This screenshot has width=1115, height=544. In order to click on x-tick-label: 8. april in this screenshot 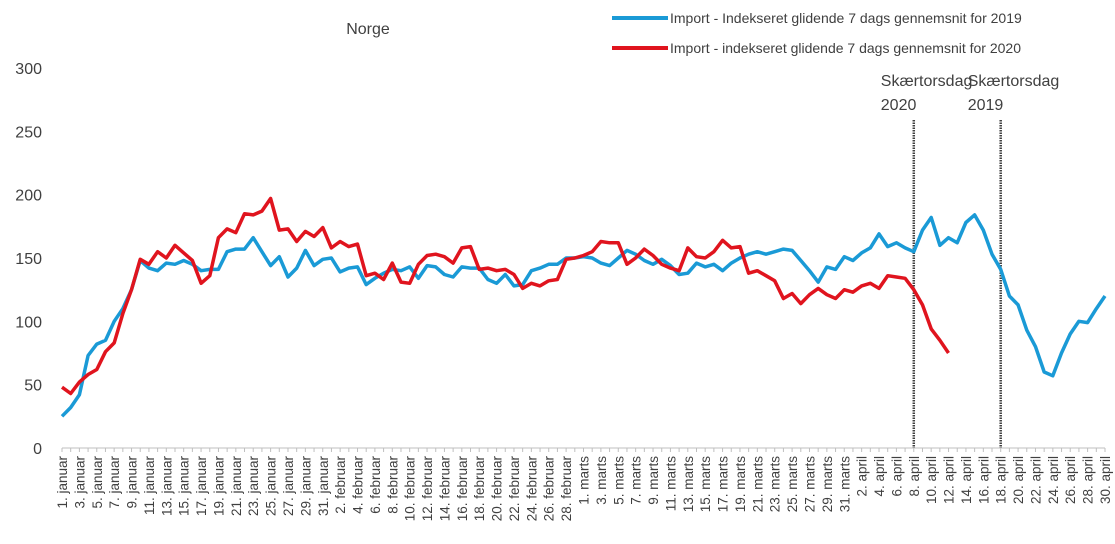, I will do `click(914, 476)`.